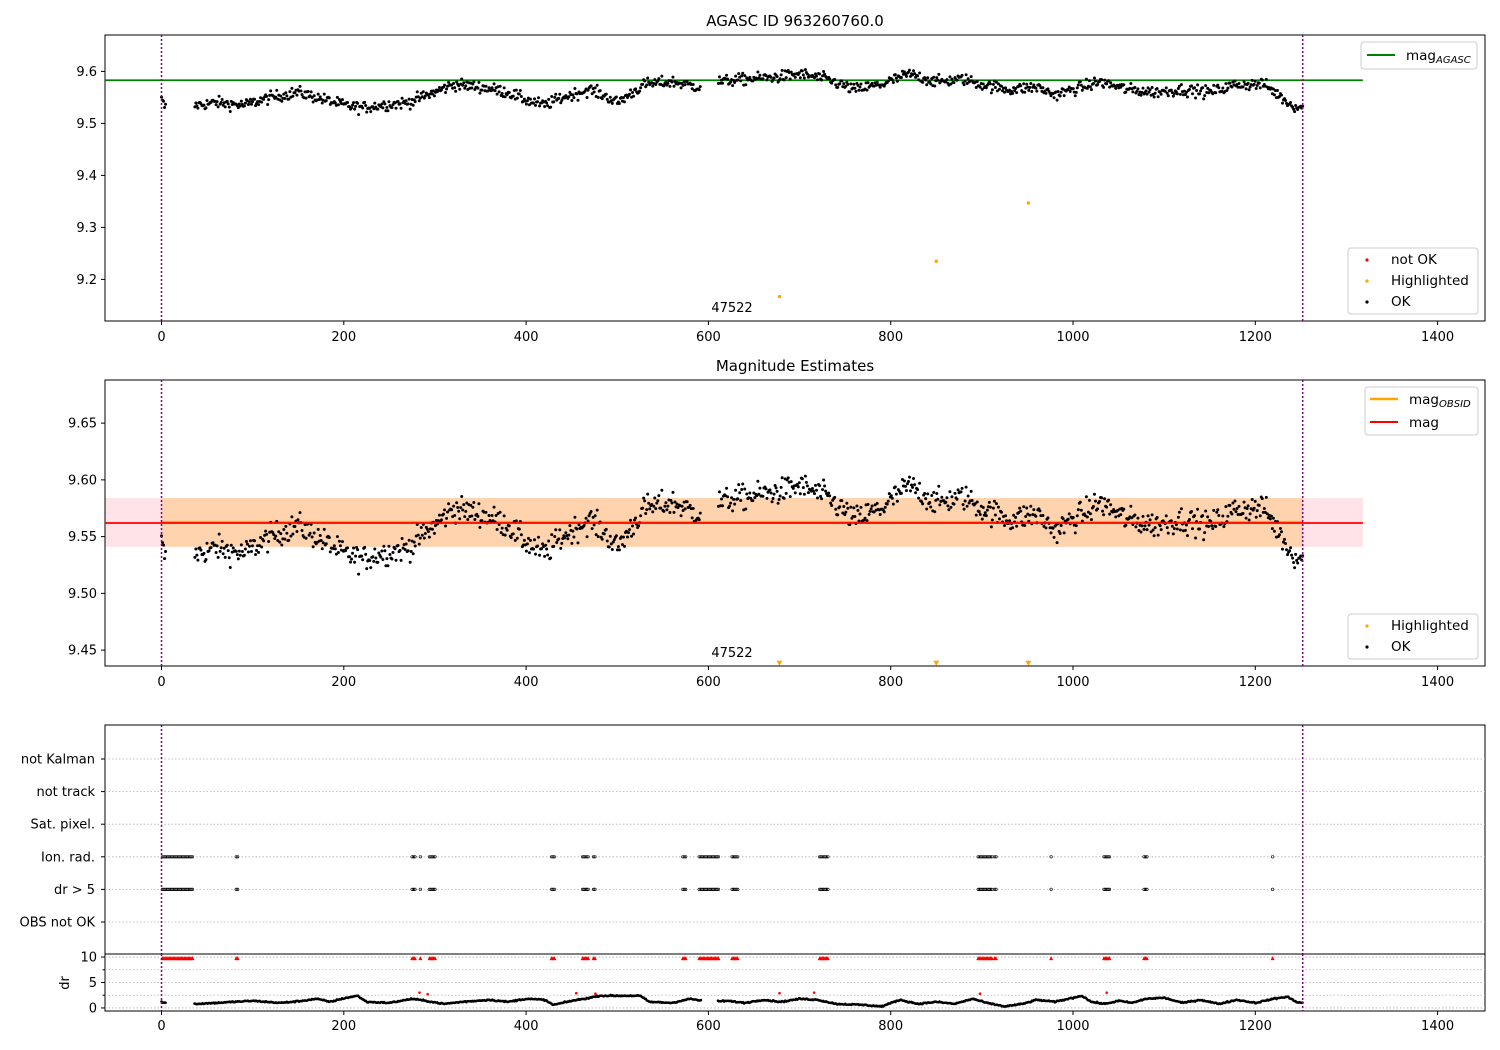  I want to click on dr-capped-marker, so click(1051, 958).